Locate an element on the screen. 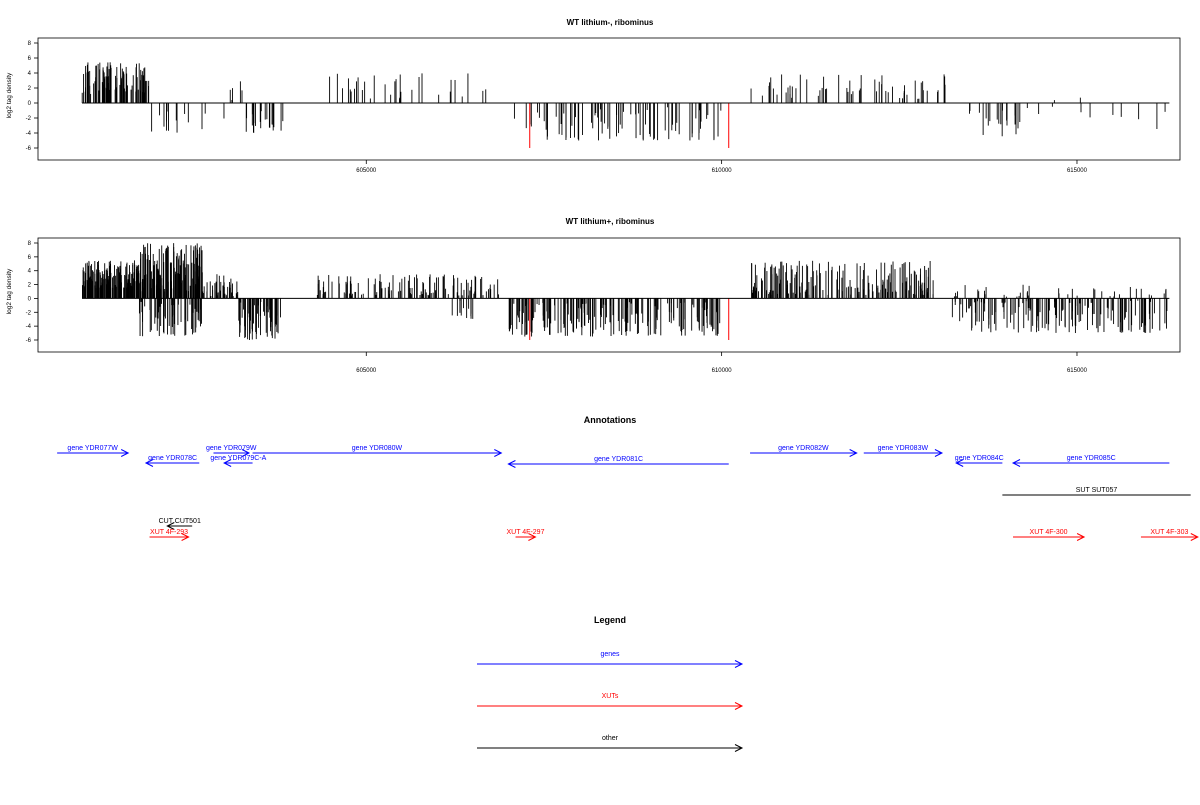 Image resolution: width=1200 pixels, height=805 pixels. feature-gene: gene YDR084C is located at coordinates (979, 461).